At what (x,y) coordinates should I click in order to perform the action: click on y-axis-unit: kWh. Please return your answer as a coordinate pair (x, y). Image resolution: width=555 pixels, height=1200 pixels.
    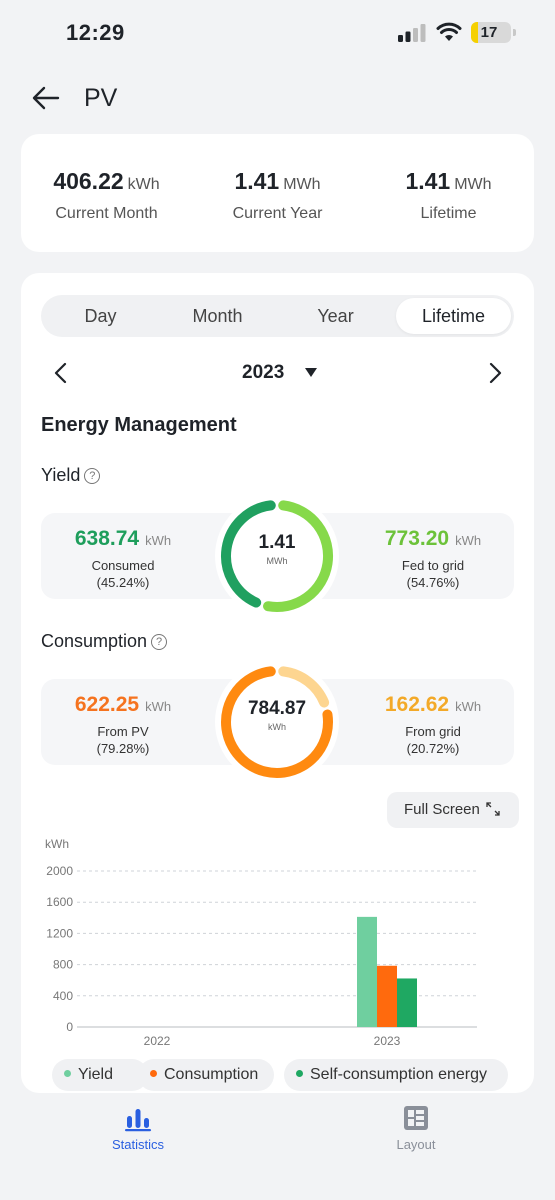
    Looking at the image, I should click on (57, 844).